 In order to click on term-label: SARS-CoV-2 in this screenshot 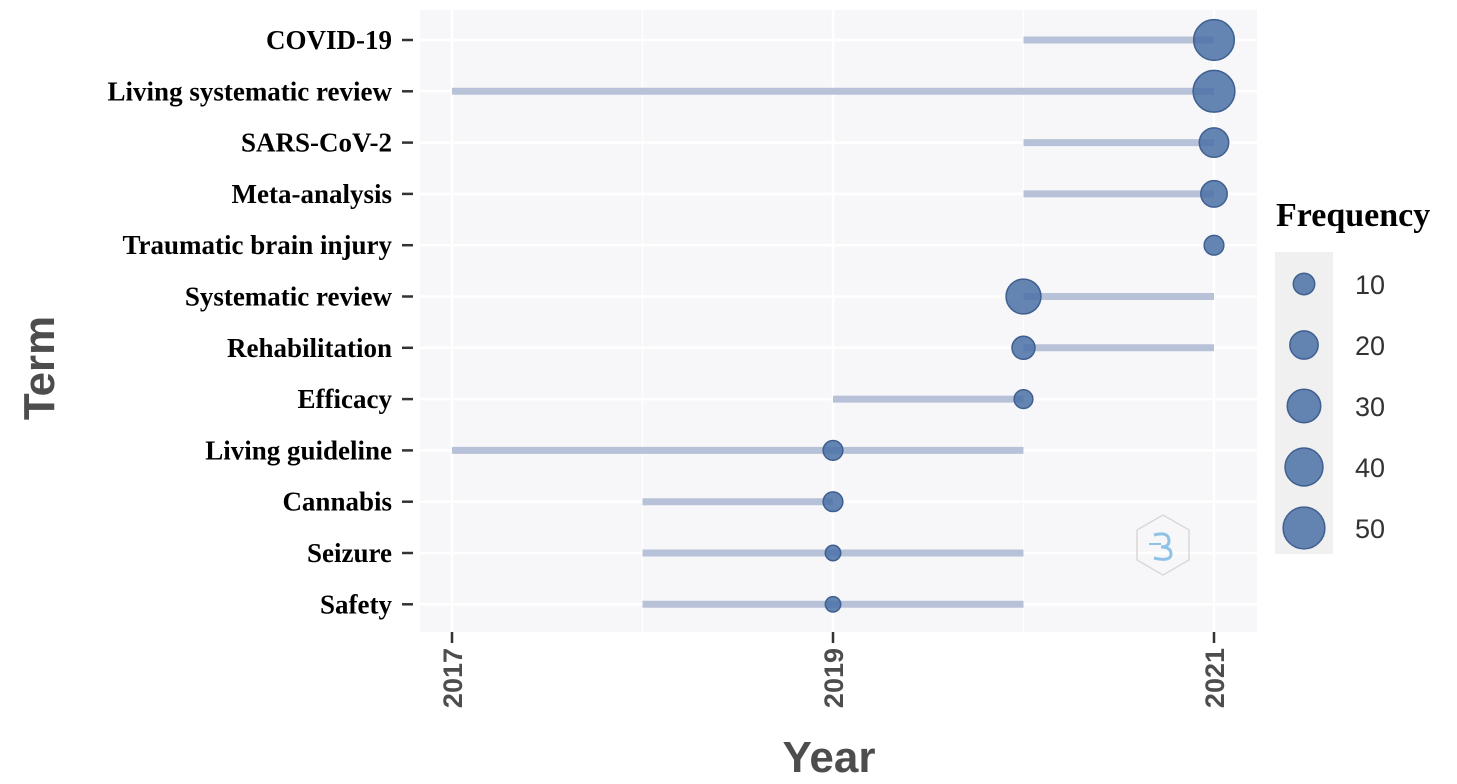, I will do `click(316, 143)`.